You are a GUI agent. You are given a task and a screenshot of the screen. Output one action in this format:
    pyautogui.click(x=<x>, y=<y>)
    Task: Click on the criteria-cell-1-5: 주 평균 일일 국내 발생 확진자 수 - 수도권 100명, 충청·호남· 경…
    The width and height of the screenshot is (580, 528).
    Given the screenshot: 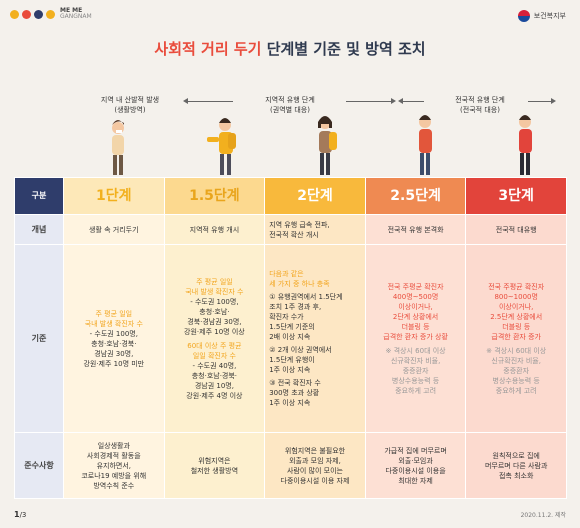 What is the action you would take?
    pyautogui.click(x=214, y=338)
    